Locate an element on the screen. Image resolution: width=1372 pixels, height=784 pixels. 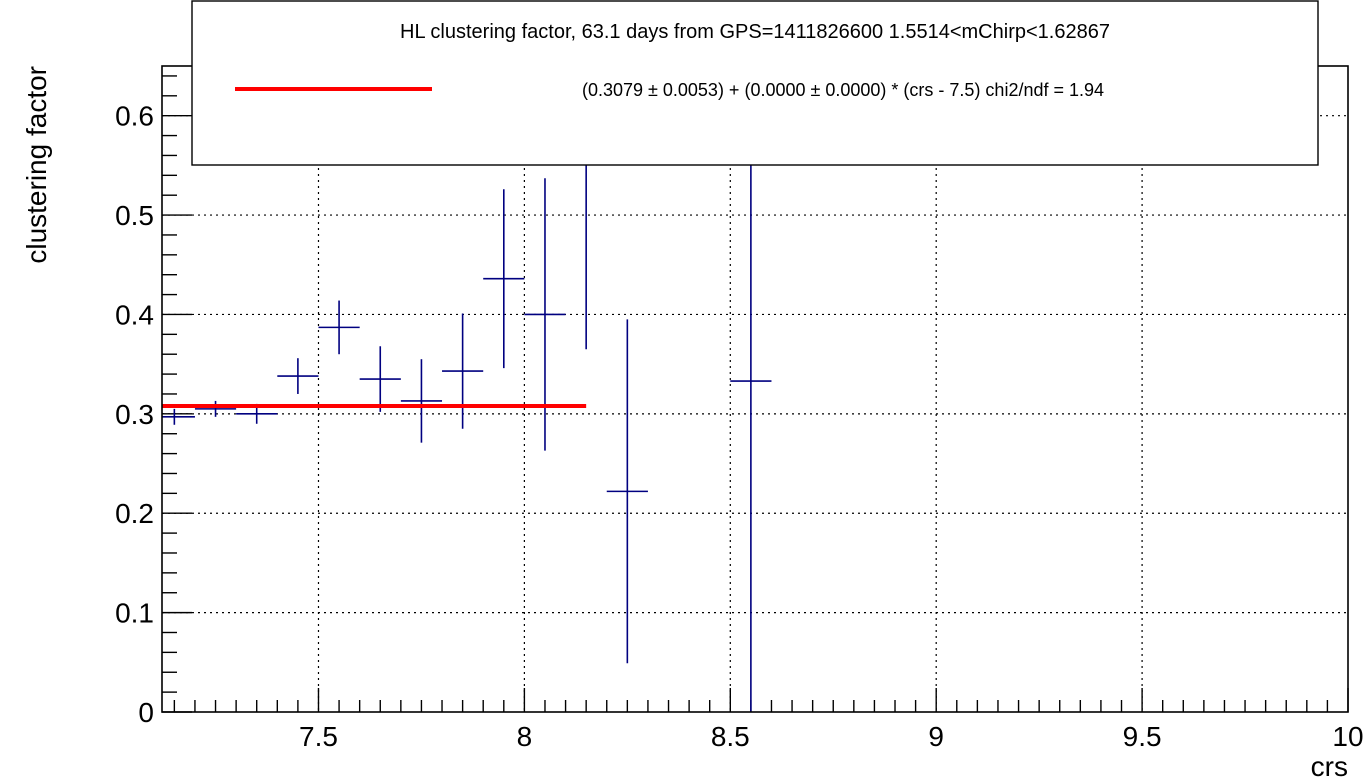
x-tick-label: 9.5 is located at coordinates (1142, 736).